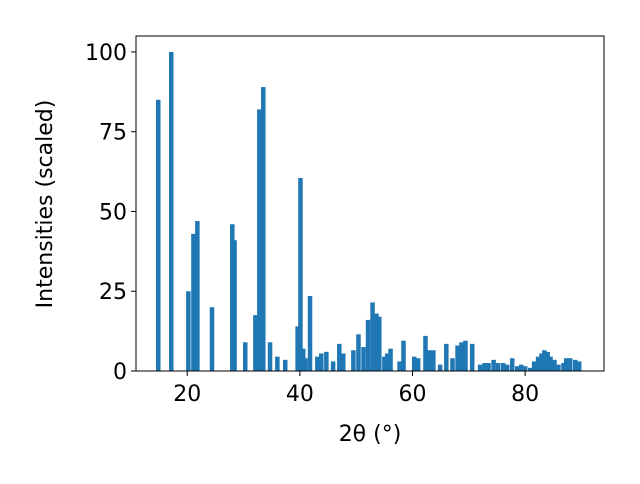 Image resolution: width=640 pixels, height=484 pixels. I want to click on x-tick-label: 40, so click(300, 394).